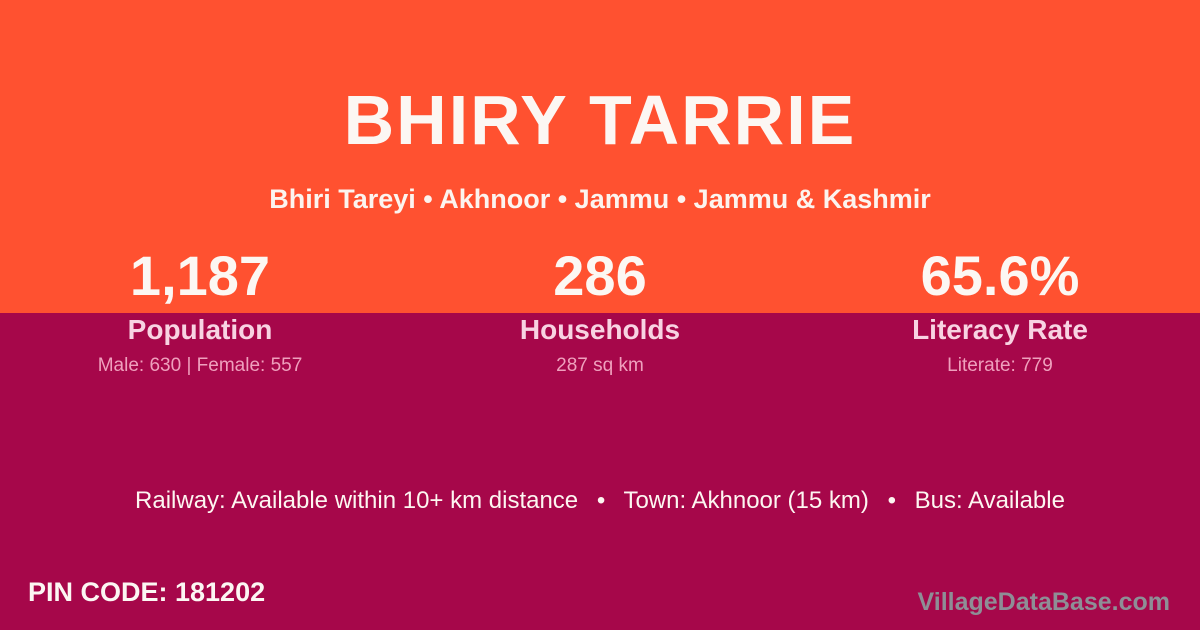  What do you see at coordinates (1000, 312) in the screenshot?
I see `stat-literacy: 65.6% Literacy Rate Literate: 779` at bounding box center [1000, 312].